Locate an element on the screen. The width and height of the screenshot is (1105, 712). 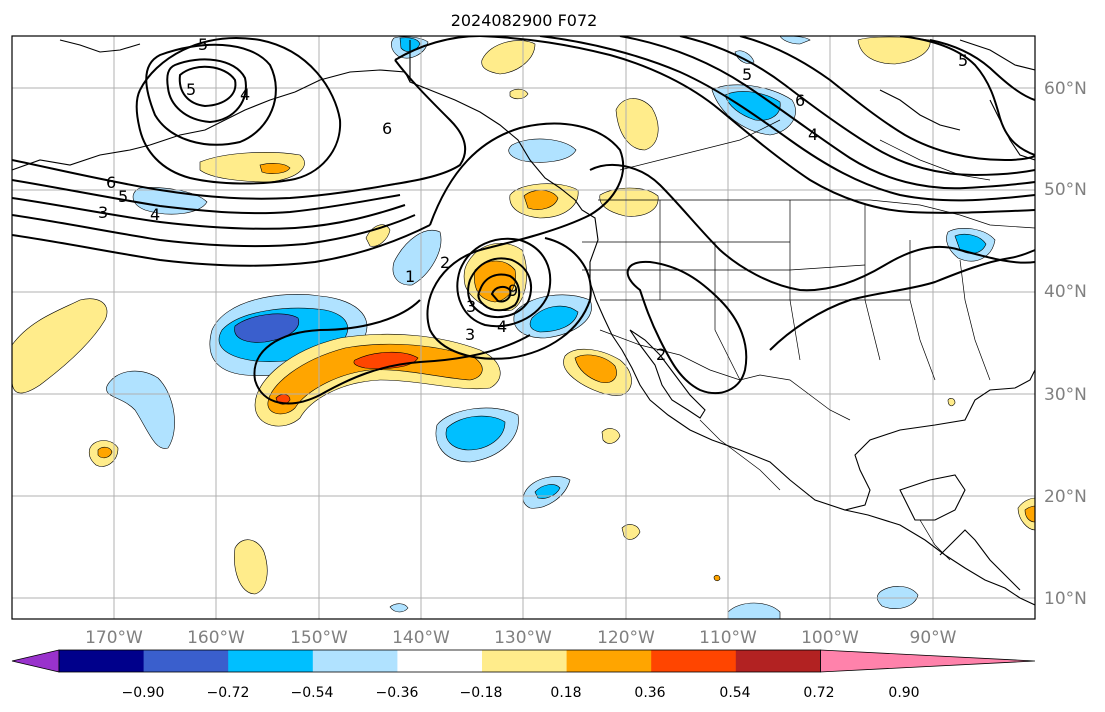
colorbar-tick-label: −0.90 is located at coordinates (143, 693).